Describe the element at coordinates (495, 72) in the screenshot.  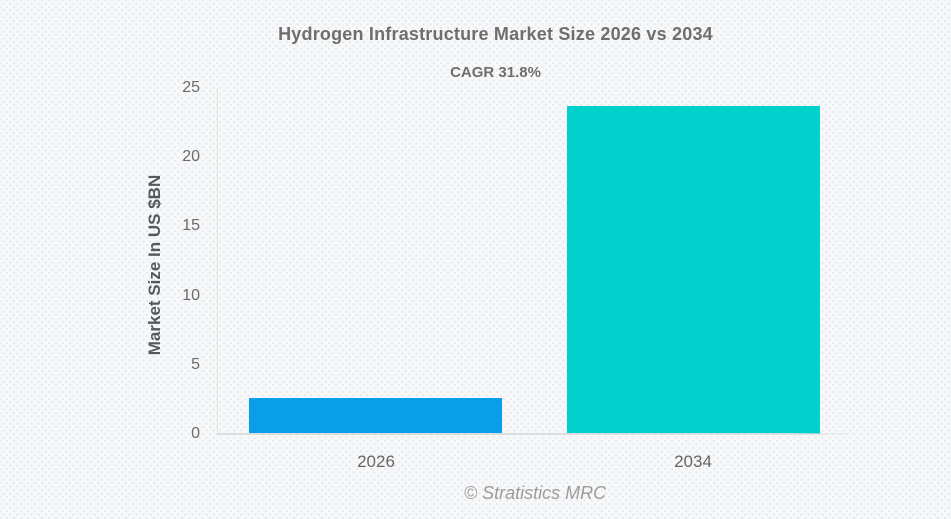
I see `chart-subtitle: CAGR 31.8%` at that location.